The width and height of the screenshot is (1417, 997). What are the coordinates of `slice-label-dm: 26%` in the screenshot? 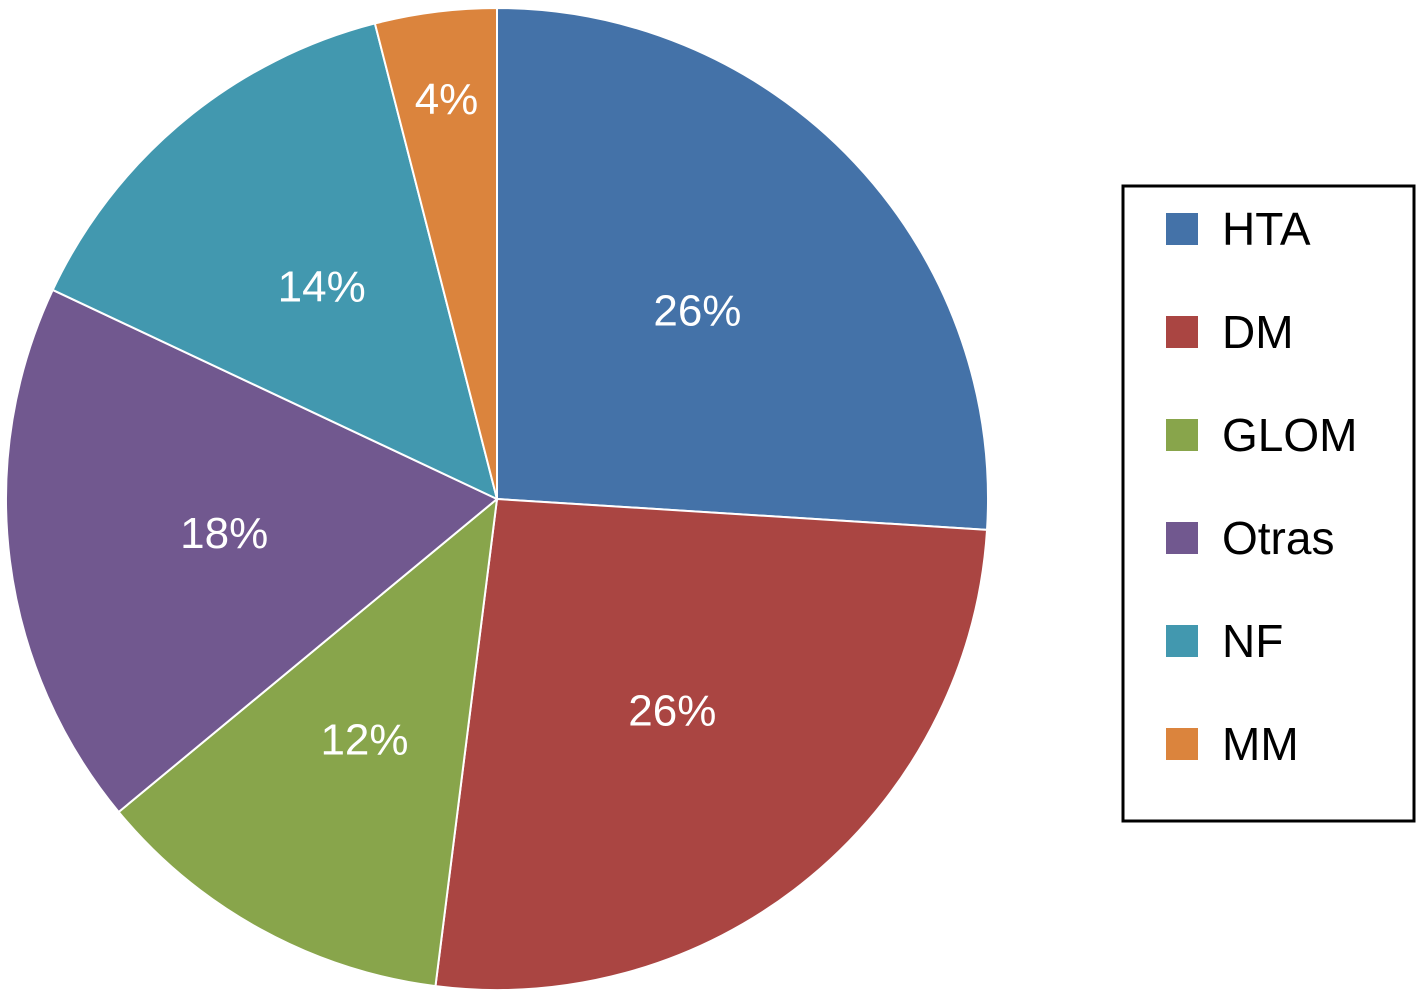 It's located at (672, 710).